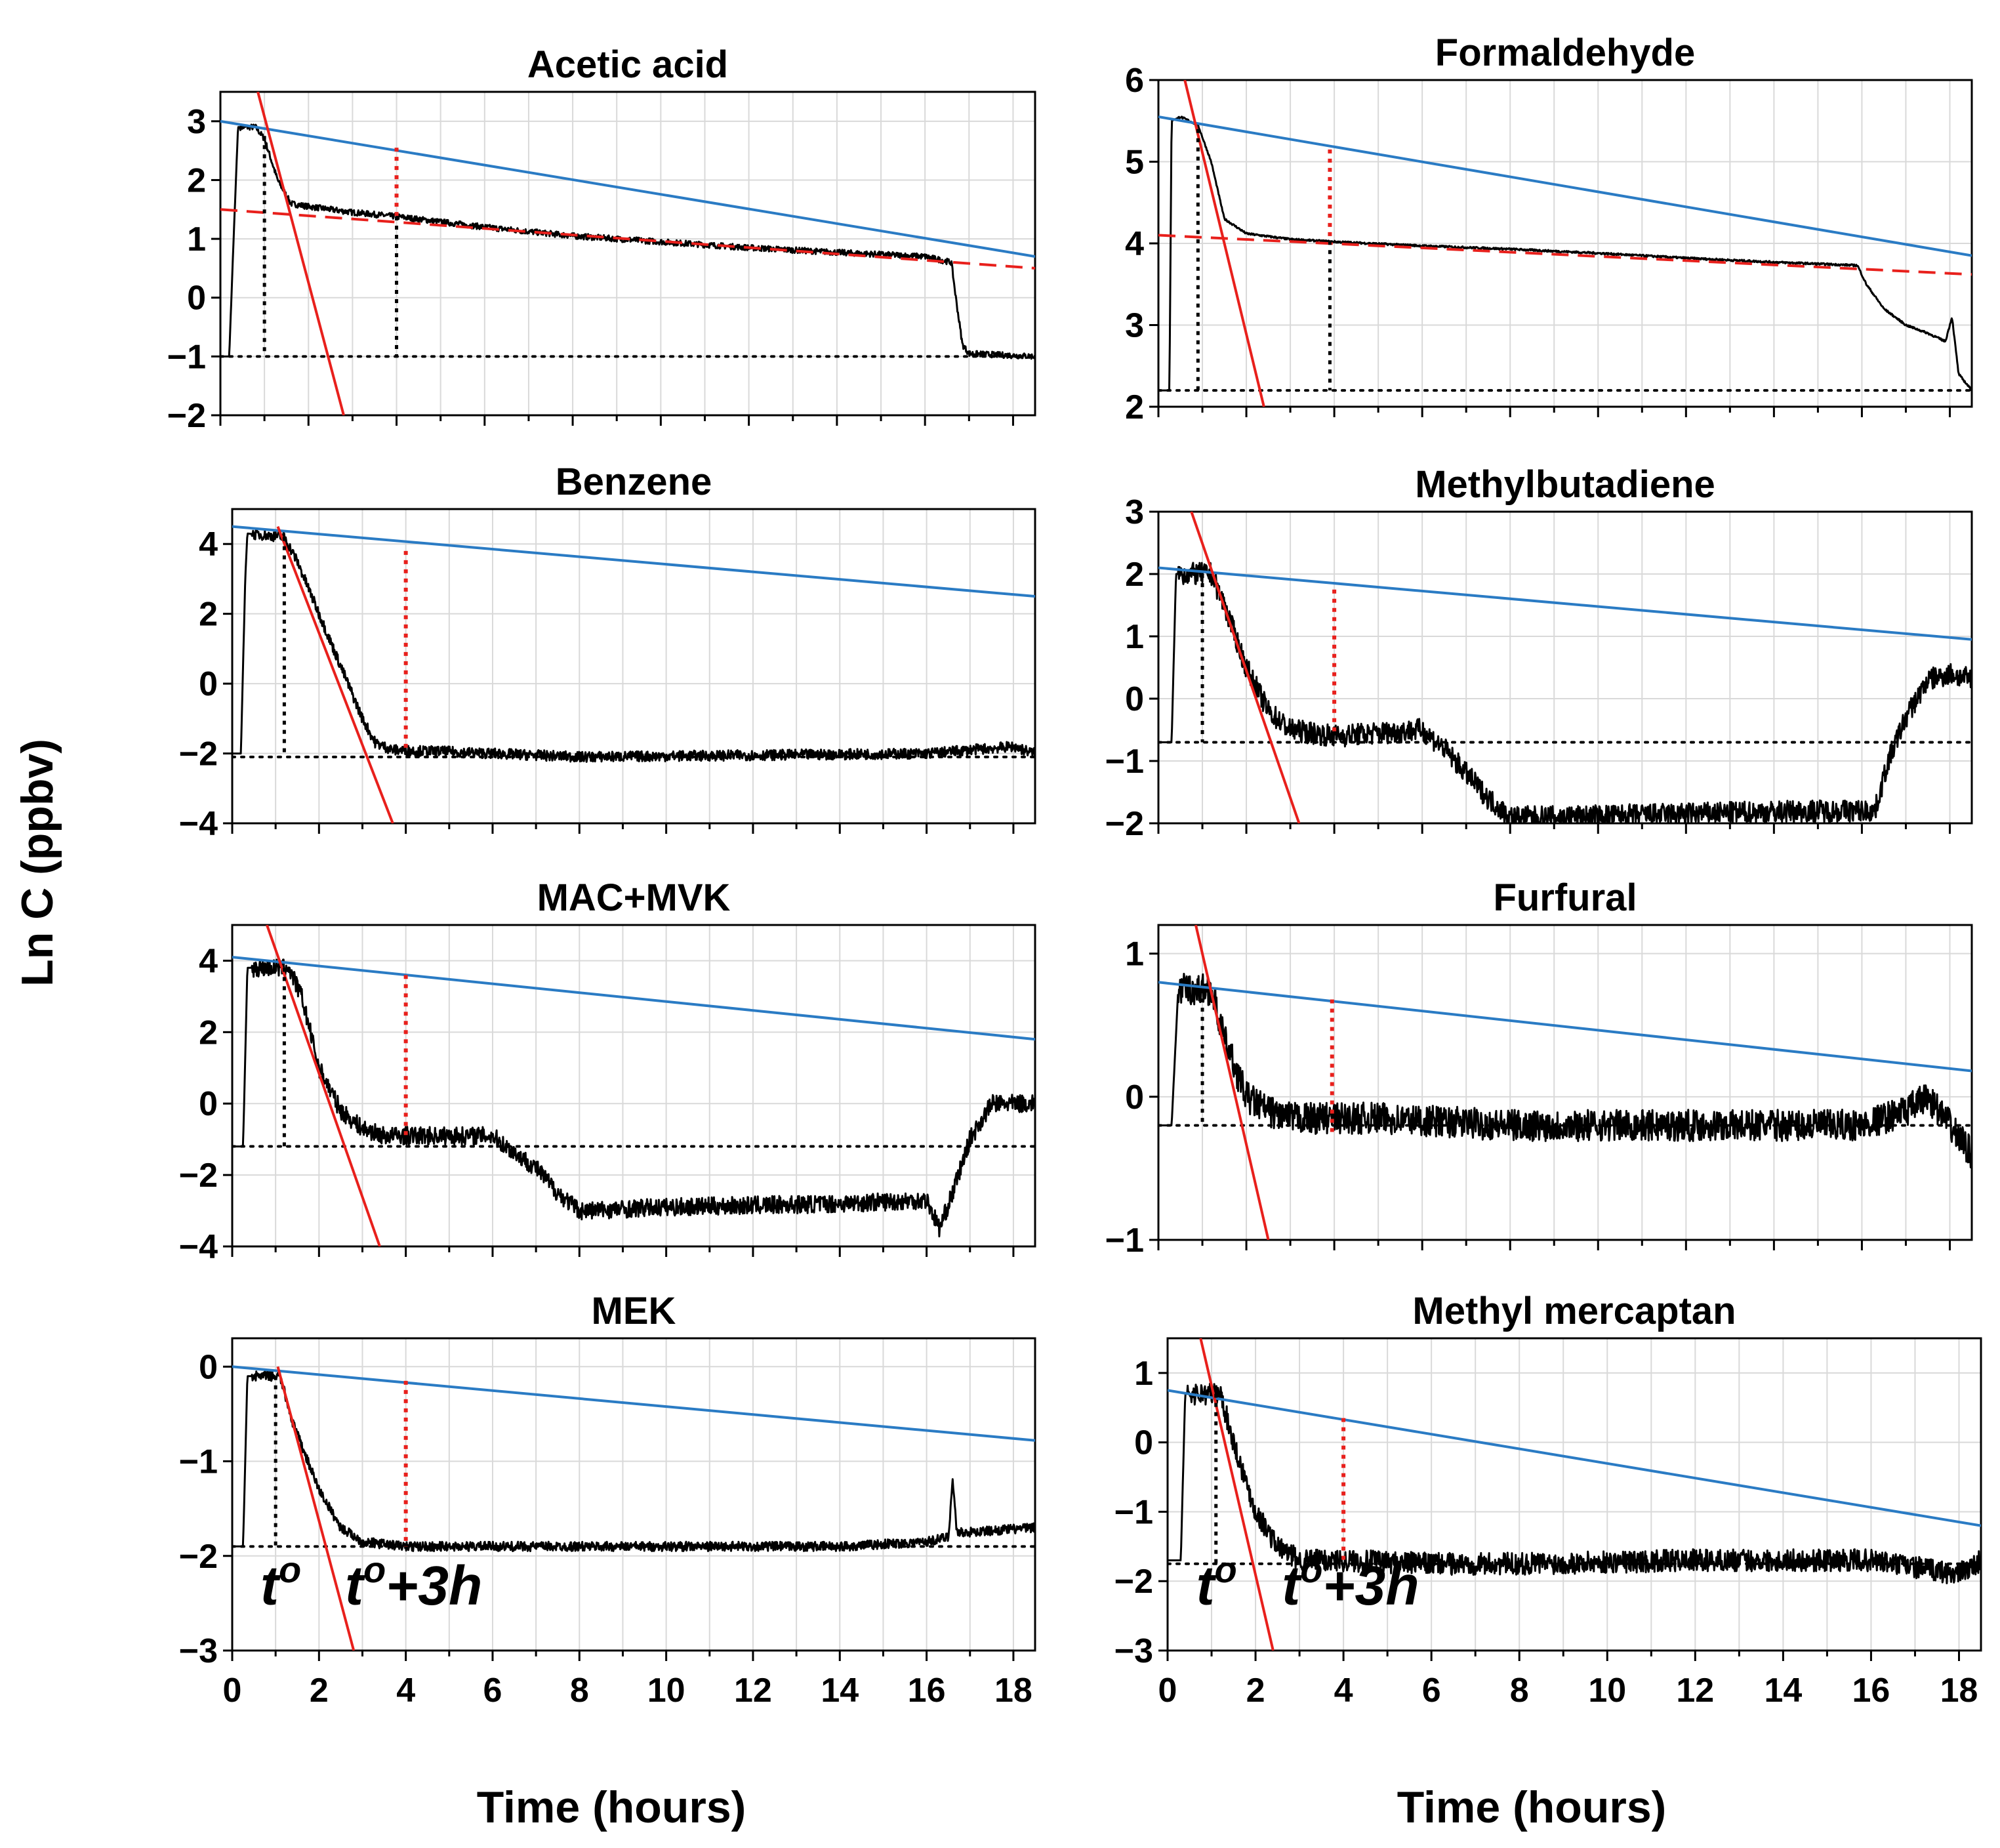  Describe the element at coordinates (627, 64) in the screenshot. I see `panel-title: Acetic acid` at that location.